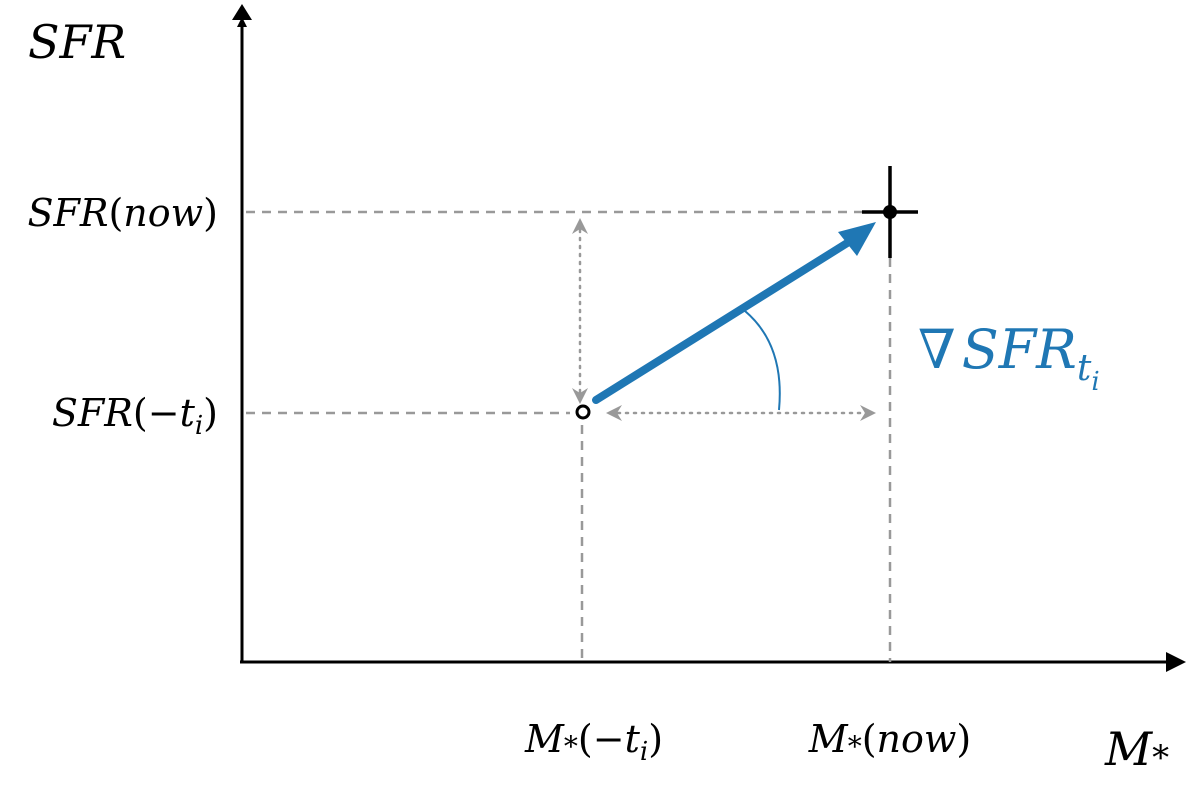 Image resolution: width=1200 pixels, height=788 pixels. I want to click on angle-arc, so click(762, 360).